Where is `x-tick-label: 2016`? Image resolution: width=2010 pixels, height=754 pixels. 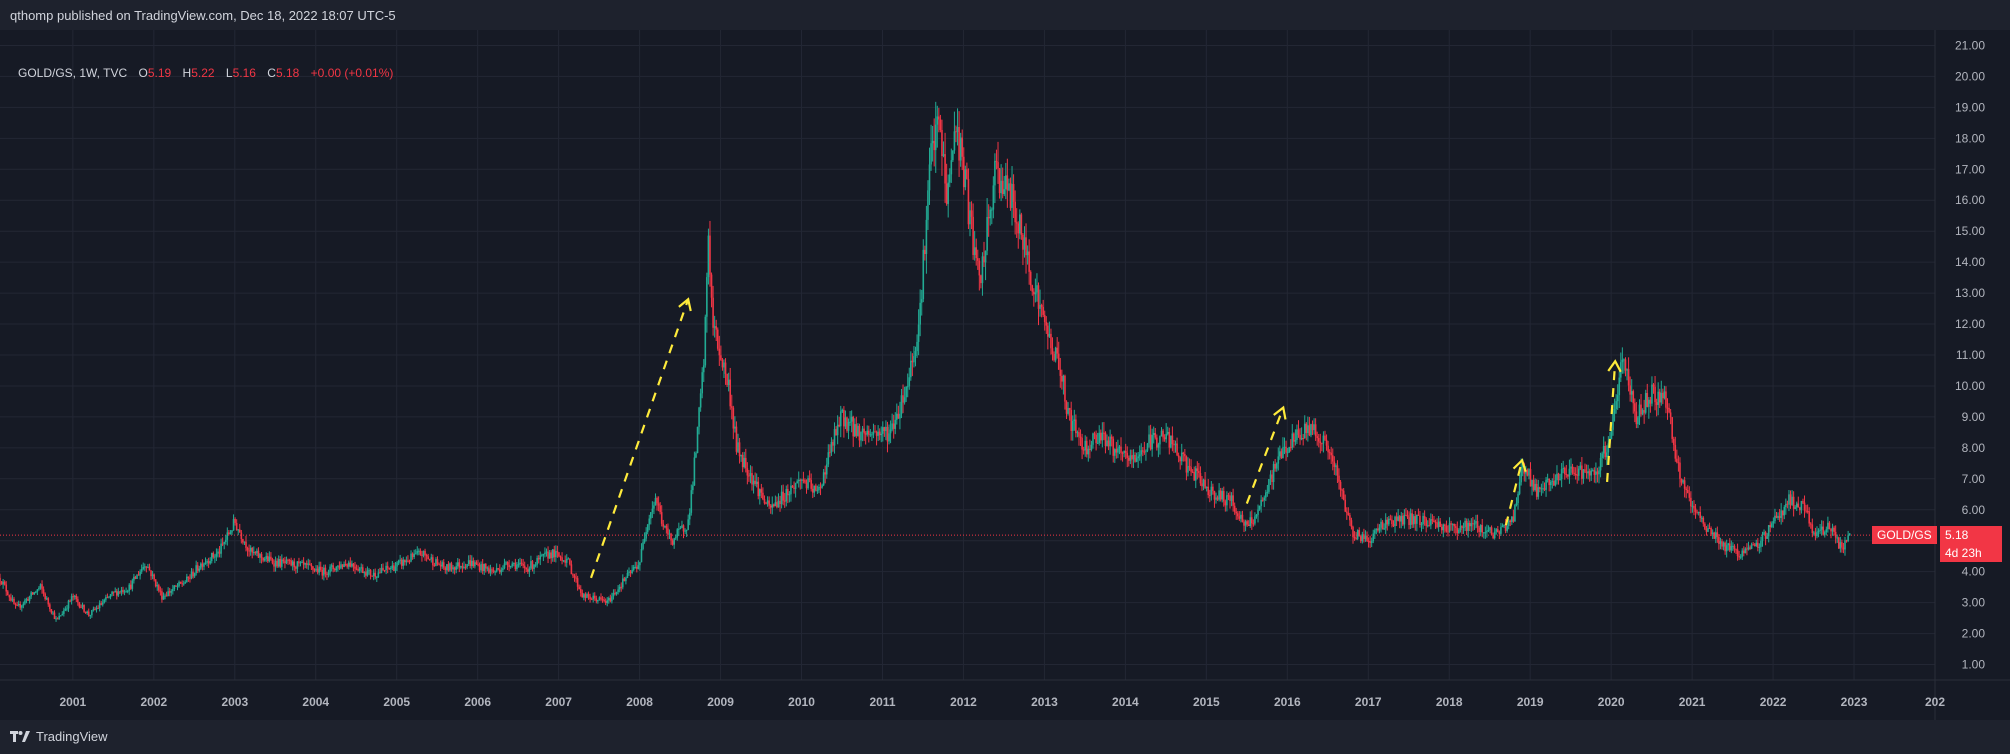 x-tick-label: 2016 is located at coordinates (1287, 702).